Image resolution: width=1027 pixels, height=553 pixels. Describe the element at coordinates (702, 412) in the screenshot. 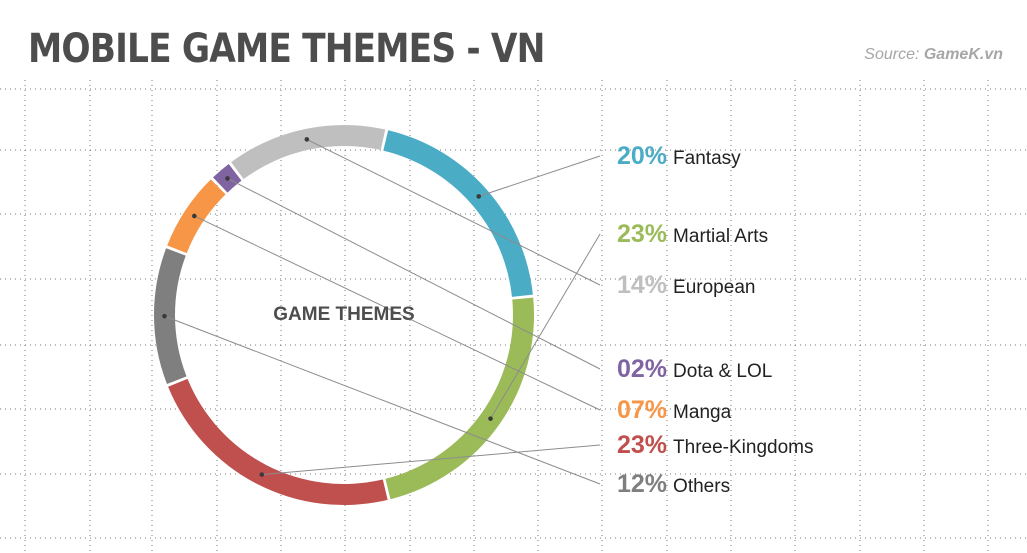

I see `legend-label: Manga` at that location.